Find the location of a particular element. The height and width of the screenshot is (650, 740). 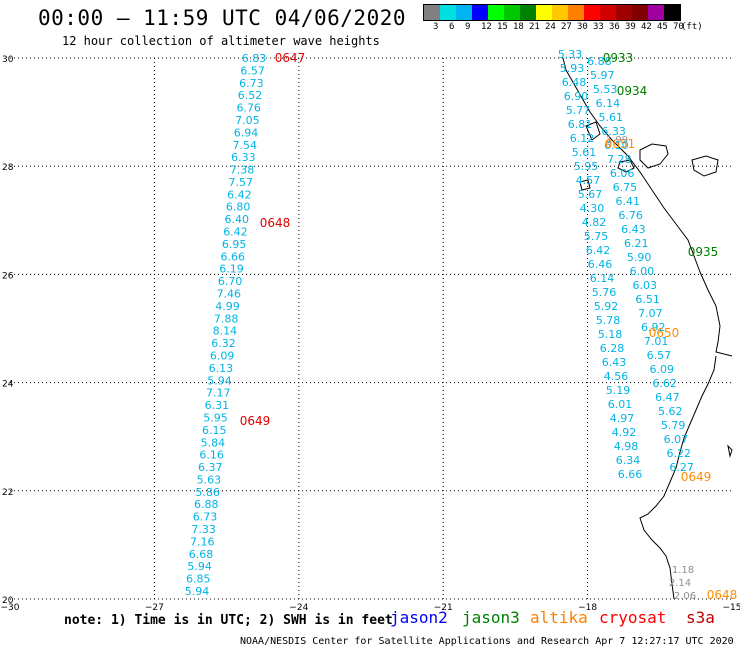

y-tick-label: 20 is located at coordinates (8, 601).